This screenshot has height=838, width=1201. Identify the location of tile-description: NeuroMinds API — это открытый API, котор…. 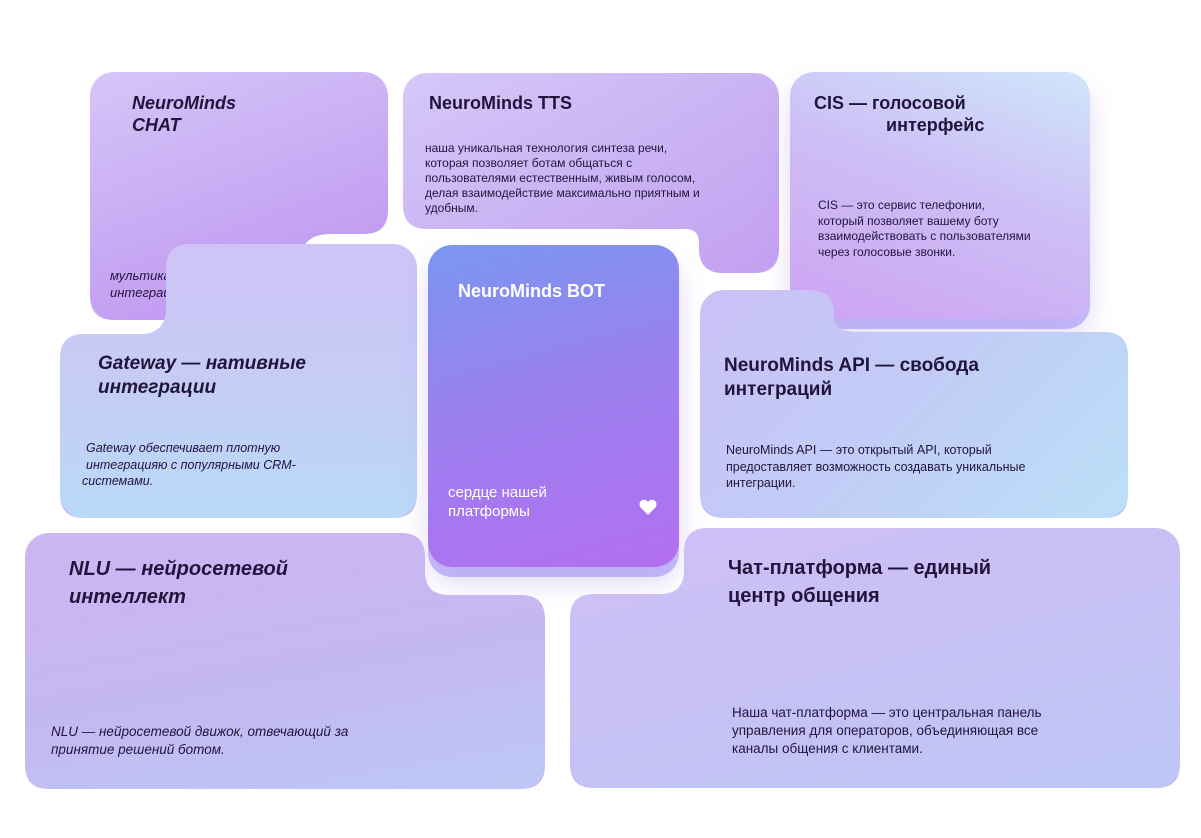
(875, 467).